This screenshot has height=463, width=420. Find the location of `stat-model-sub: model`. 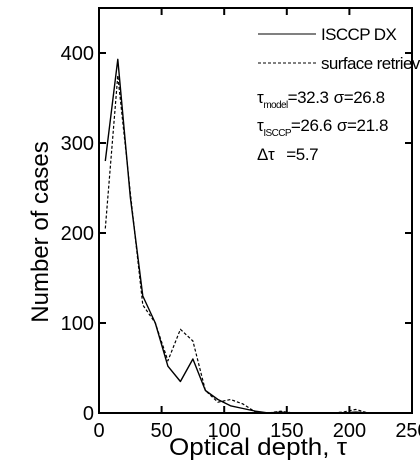

stat-model-sub: model is located at coordinates (275, 105).